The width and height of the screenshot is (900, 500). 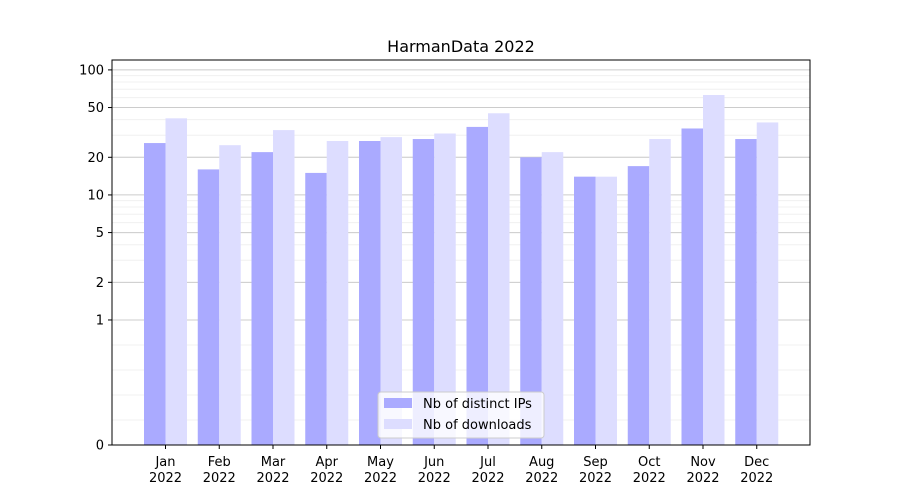 I want to click on y-tick-label: 1, so click(x=100, y=320).